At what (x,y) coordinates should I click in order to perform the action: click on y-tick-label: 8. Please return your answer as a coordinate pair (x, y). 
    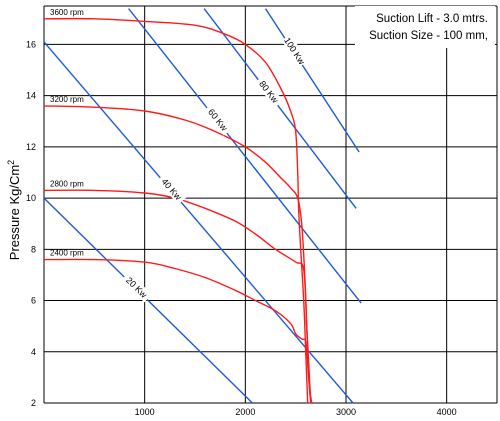
    Looking at the image, I should click on (33, 249).